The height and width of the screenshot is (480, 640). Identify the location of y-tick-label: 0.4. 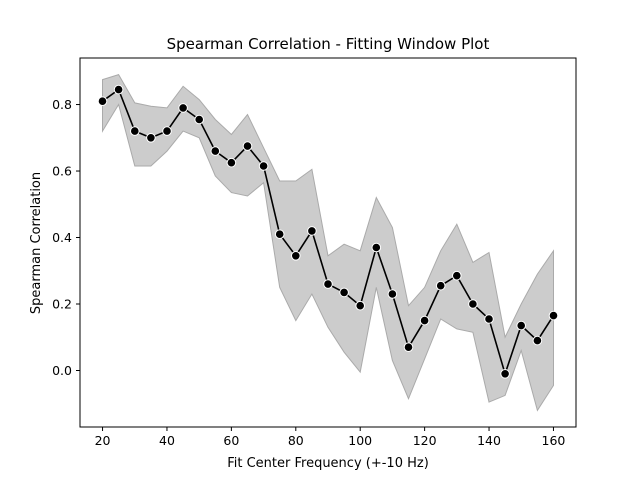
(62, 237).